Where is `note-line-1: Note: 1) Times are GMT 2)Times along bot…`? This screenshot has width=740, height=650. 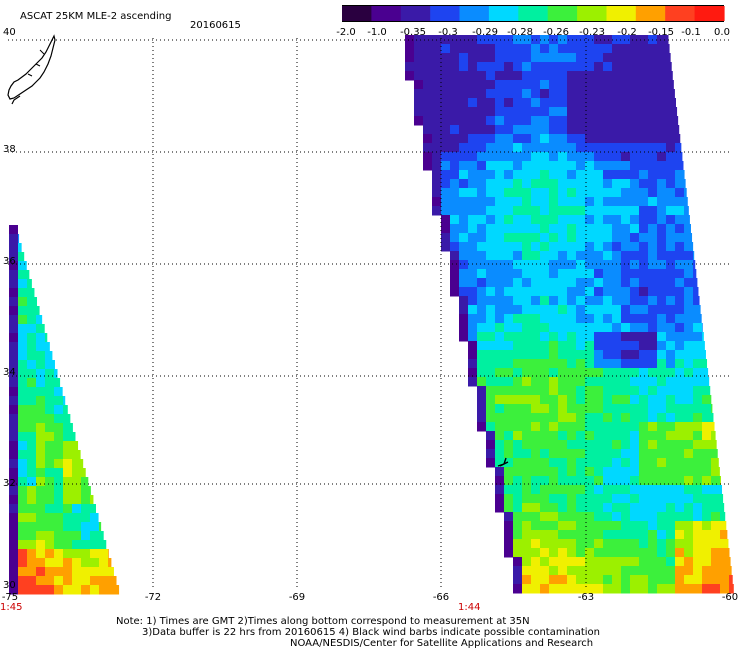
note-line-1: Note: 1) Times are GMT 2)Times along bot… is located at coordinates (323, 621).